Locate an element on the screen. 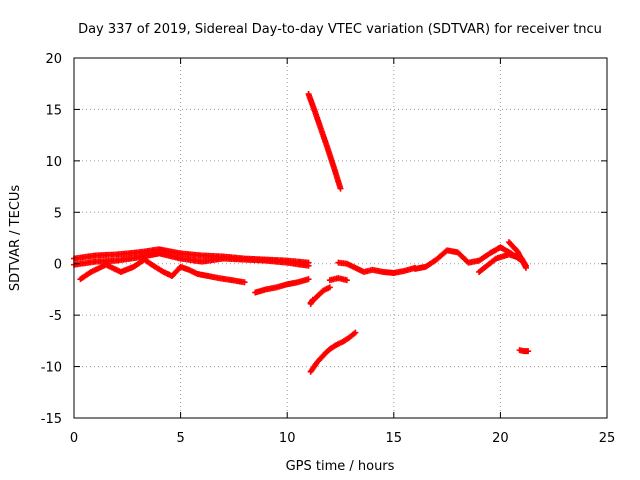 This screenshot has height=480, width=640. y-tick-label: 15 is located at coordinates (53, 110).